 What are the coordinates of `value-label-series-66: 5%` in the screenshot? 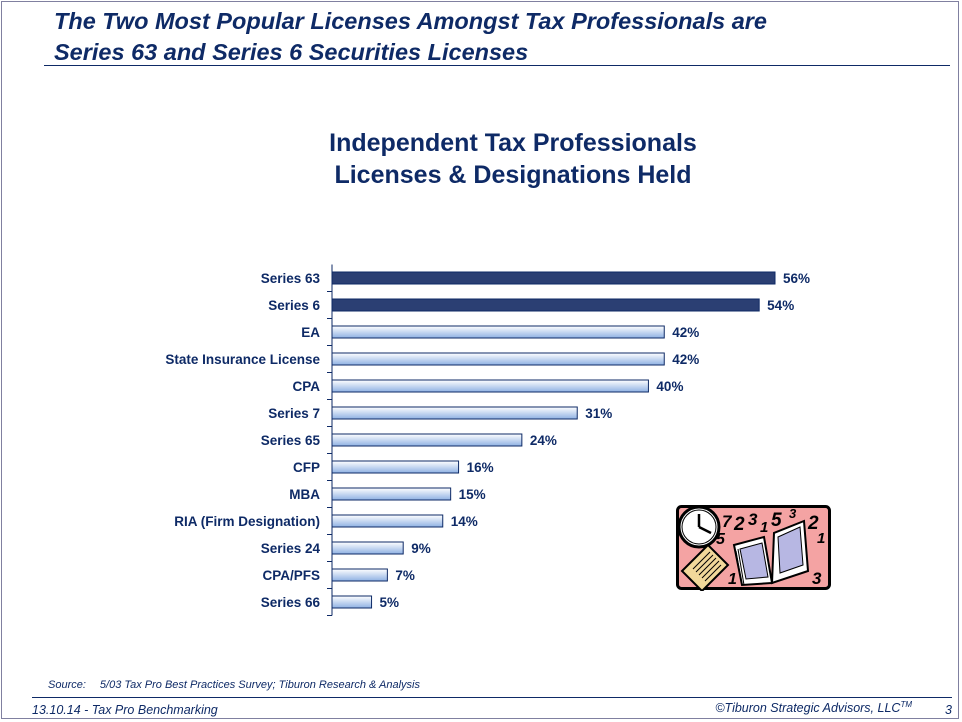 It's located at (390, 602).